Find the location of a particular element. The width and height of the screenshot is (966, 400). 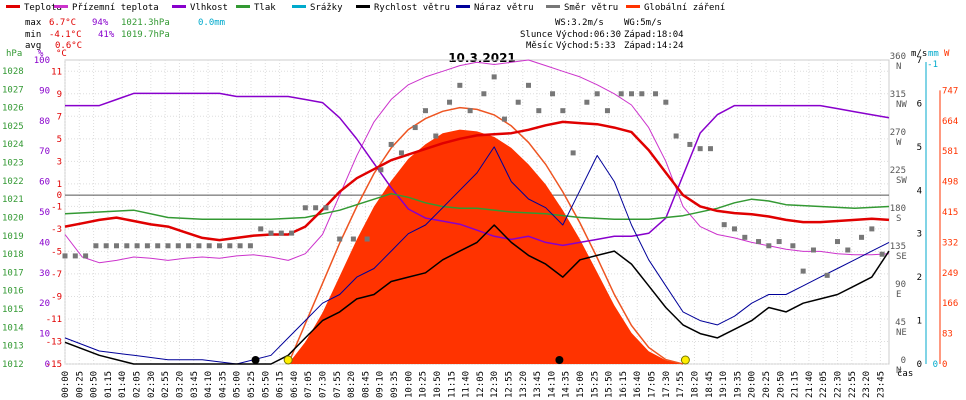

stats-max-press: 1021.3hPa is located at coordinates (145, 23).